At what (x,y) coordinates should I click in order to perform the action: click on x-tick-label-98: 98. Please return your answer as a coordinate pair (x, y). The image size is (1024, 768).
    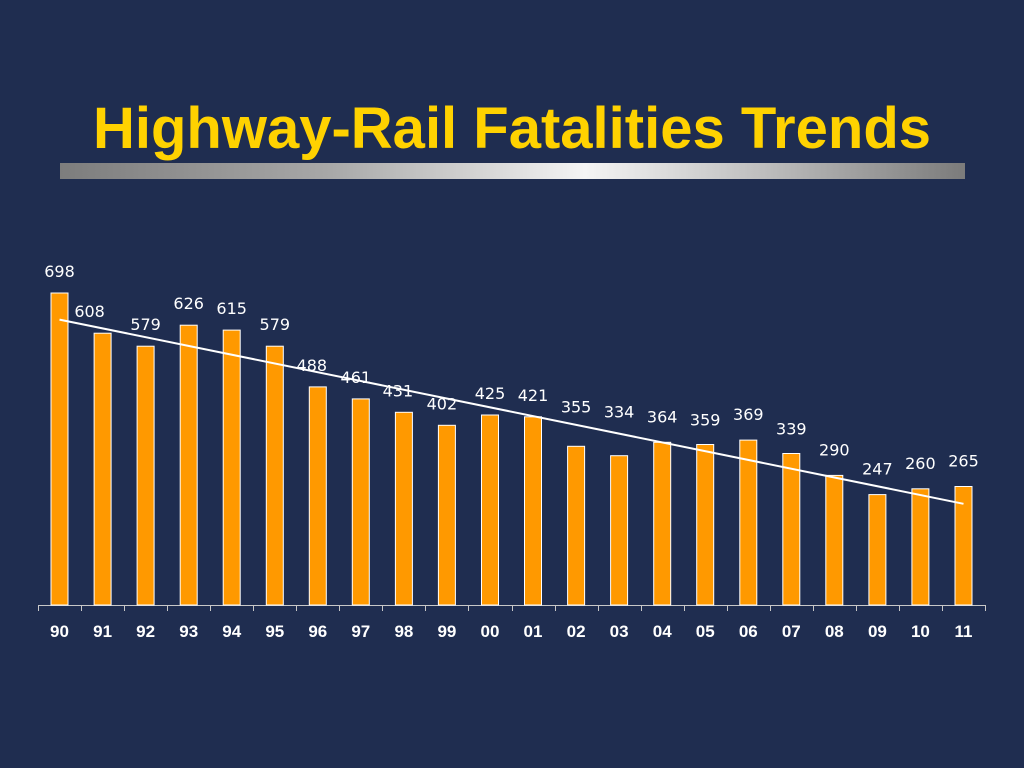
    Looking at the image, I should click on (403, 631).